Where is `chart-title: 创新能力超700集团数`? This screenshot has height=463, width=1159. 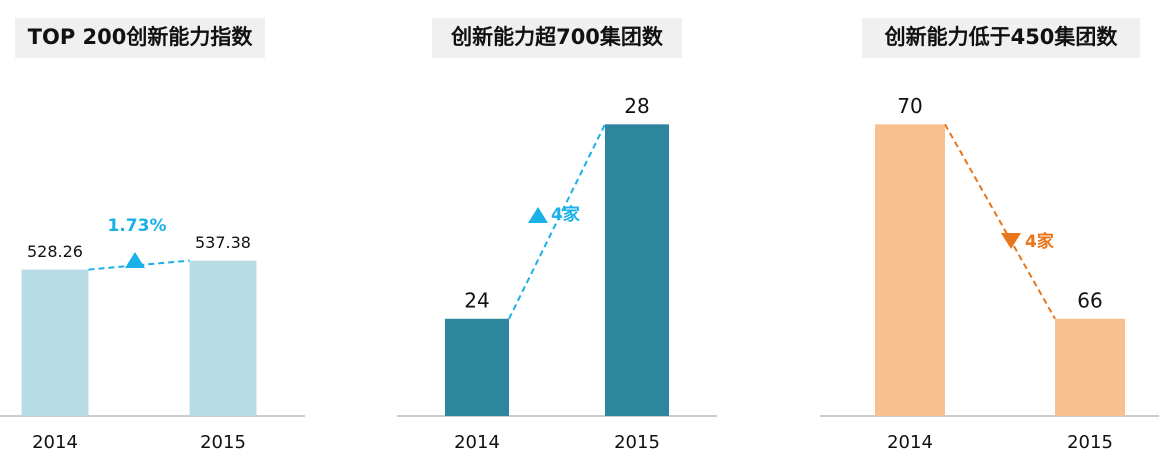
chart-title: 创新能力超700集团数 is located at coordinates (557, 37).